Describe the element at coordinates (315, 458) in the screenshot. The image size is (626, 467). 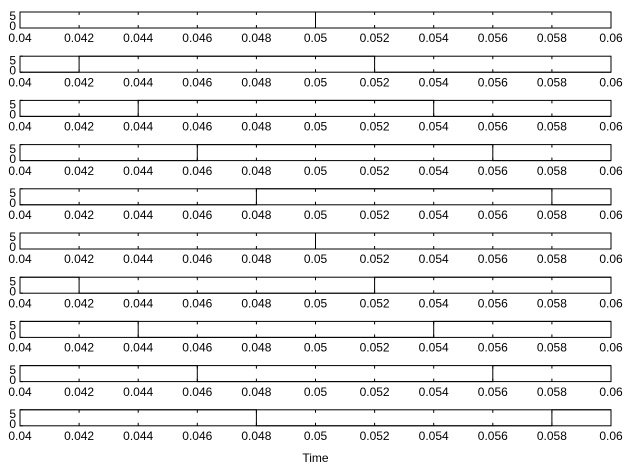
I see `x-axis-label: Time` at that location.